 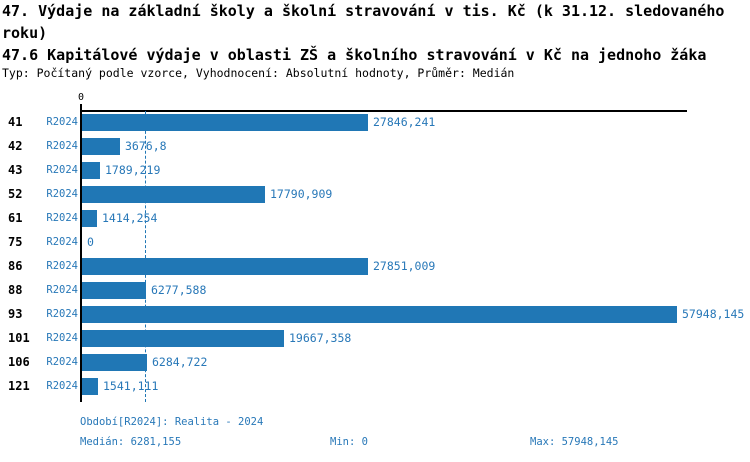 I want to click on value-label: 27851,009, so click(x=404, y=266).